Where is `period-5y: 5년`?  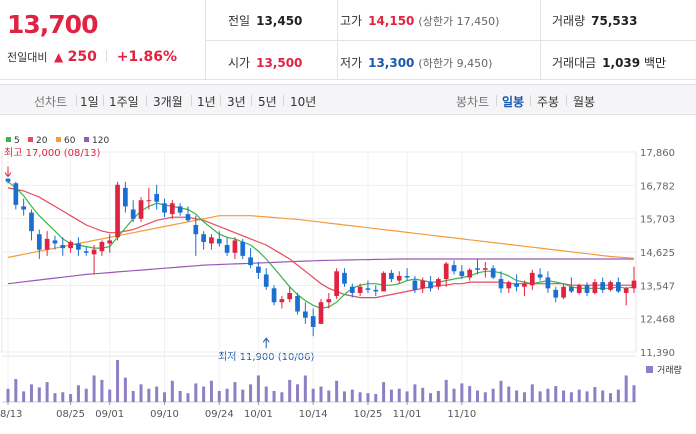 period-5y: 5년 is located at coordinates (267, 102).